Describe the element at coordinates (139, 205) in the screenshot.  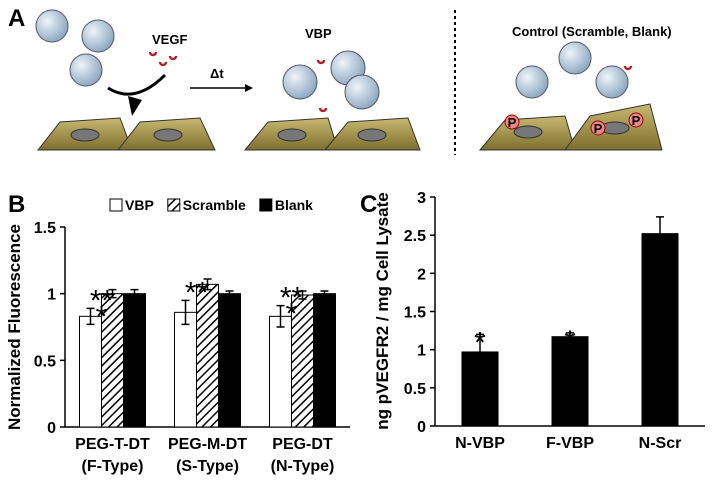
I see `legend-label: VBP` at that location.